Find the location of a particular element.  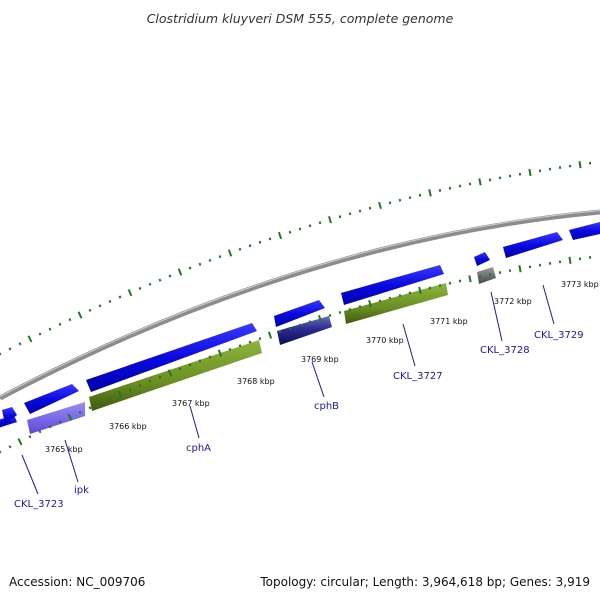

gene-label: CKL_3727 is located at coordinates (418, 376).